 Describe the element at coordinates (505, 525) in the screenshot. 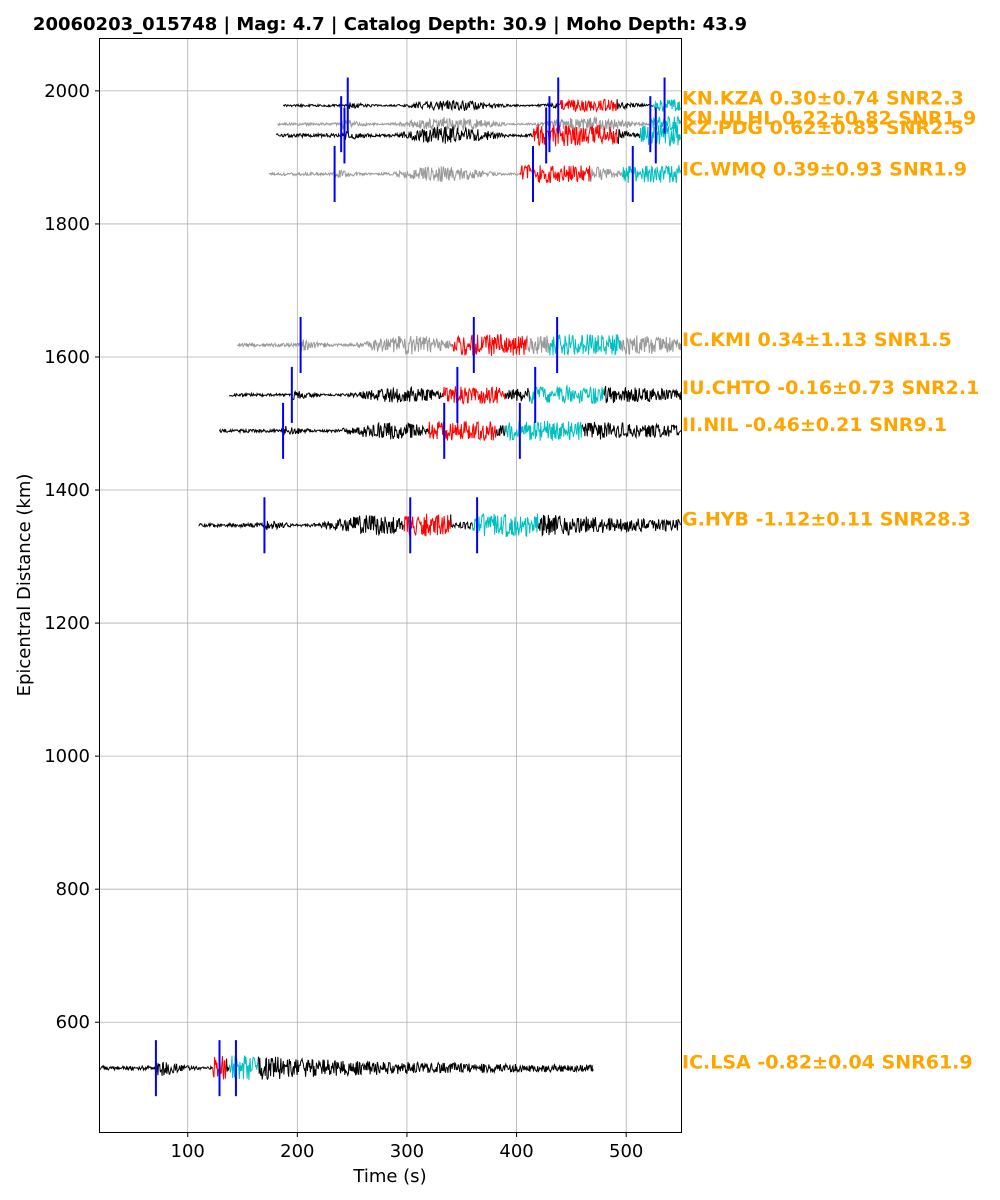

I see `waveform-window-cyan-g-hyb` at that location.